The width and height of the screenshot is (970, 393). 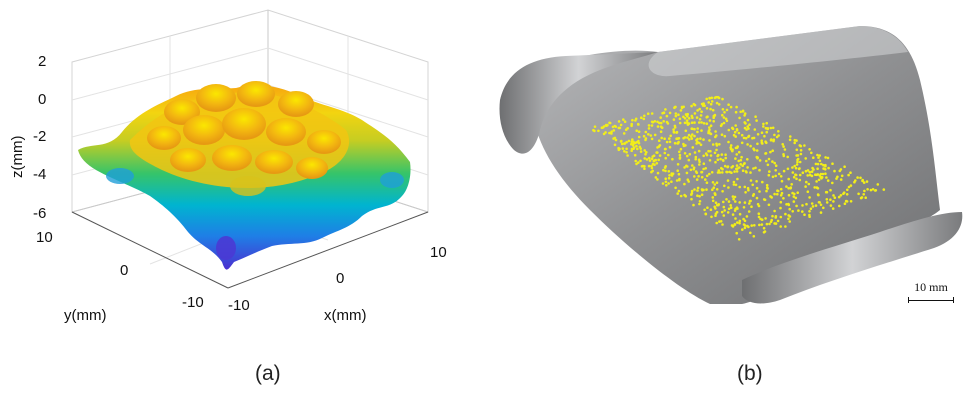 What do you see at coordinates (244, 138) in the screenshot?
I see `surface-peaks` at bounding box center [244, 138].